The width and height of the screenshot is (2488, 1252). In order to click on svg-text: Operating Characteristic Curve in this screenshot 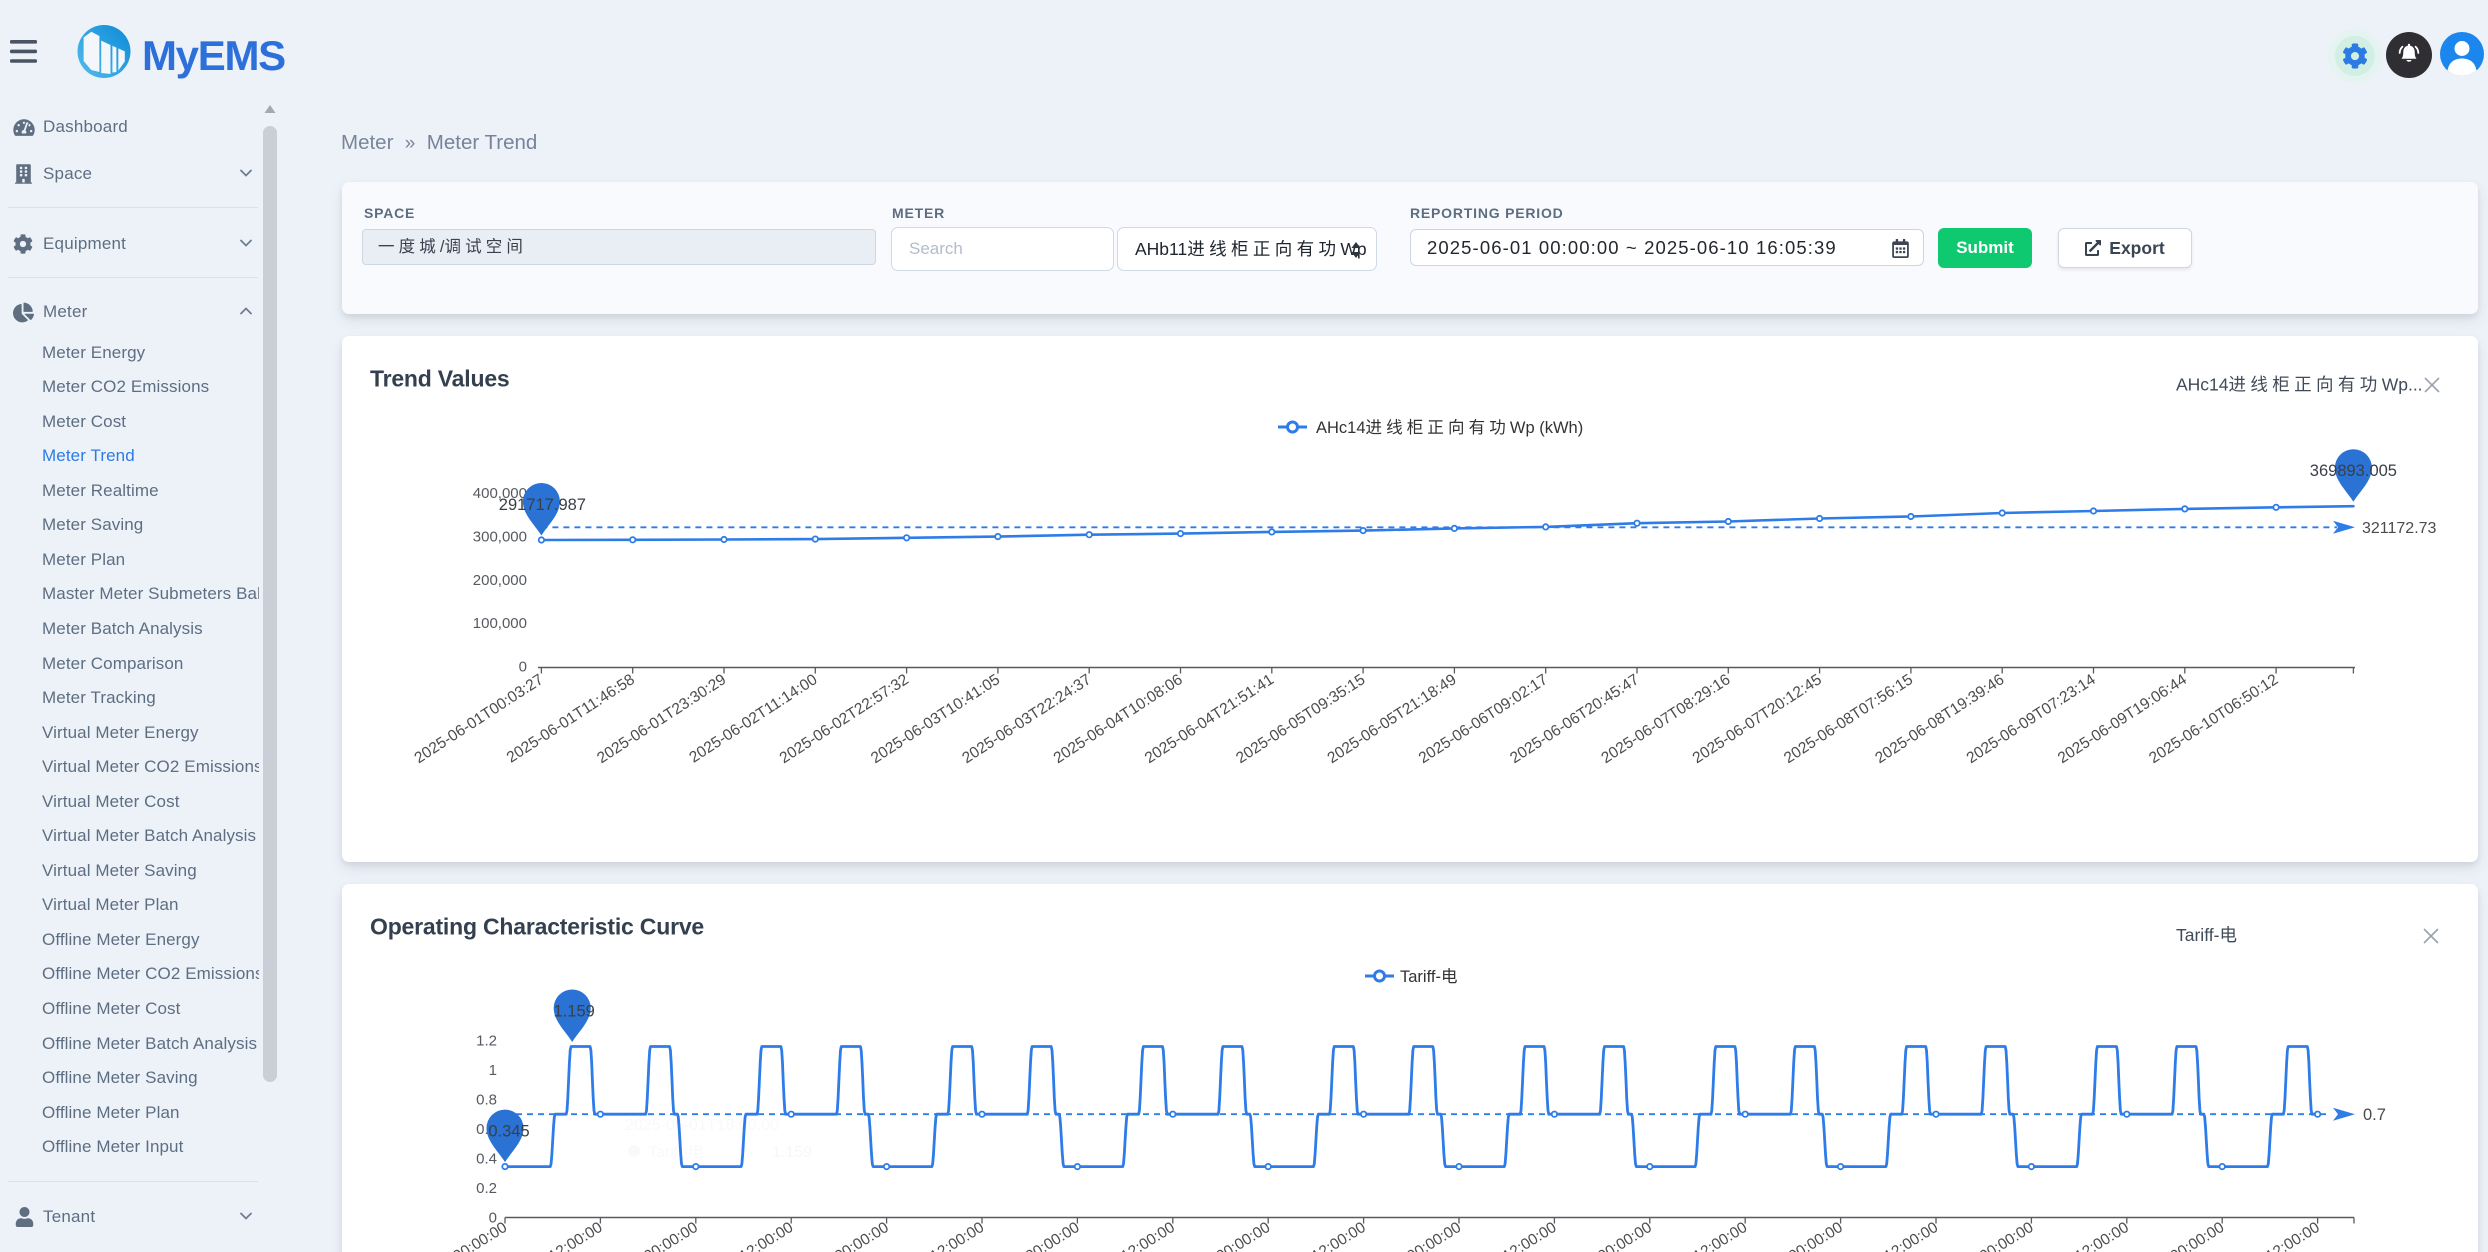, I will do `click(537, 927)`.